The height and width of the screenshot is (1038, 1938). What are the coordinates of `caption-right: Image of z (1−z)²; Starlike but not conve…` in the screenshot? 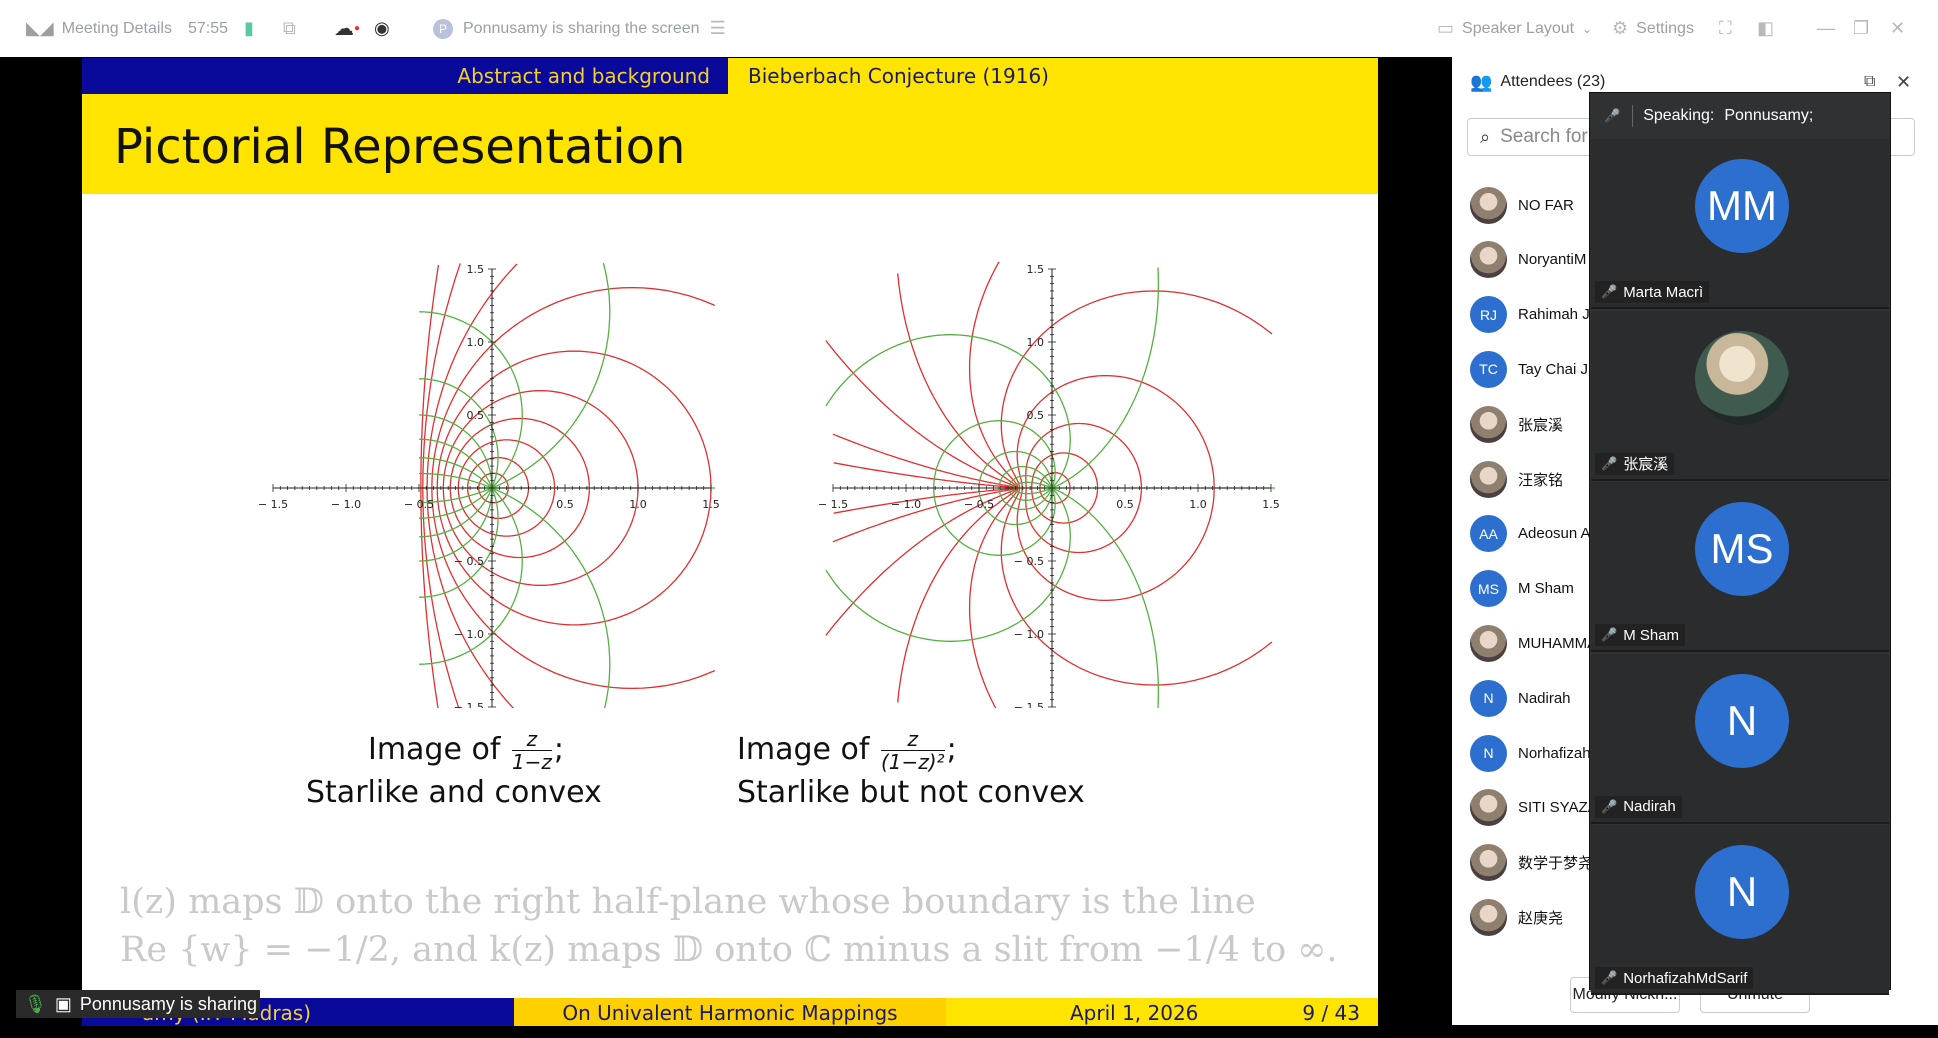 It's located at (937, 770).